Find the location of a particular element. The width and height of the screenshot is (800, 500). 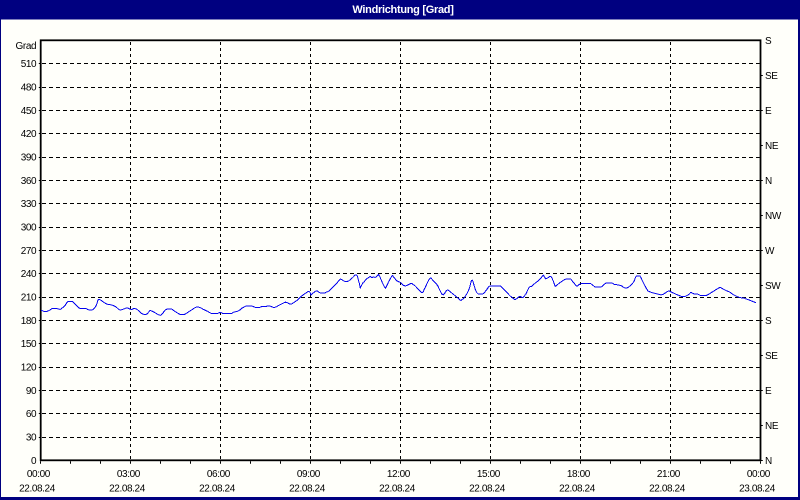

svg-text: 390 is located at coordinates (29, 158).